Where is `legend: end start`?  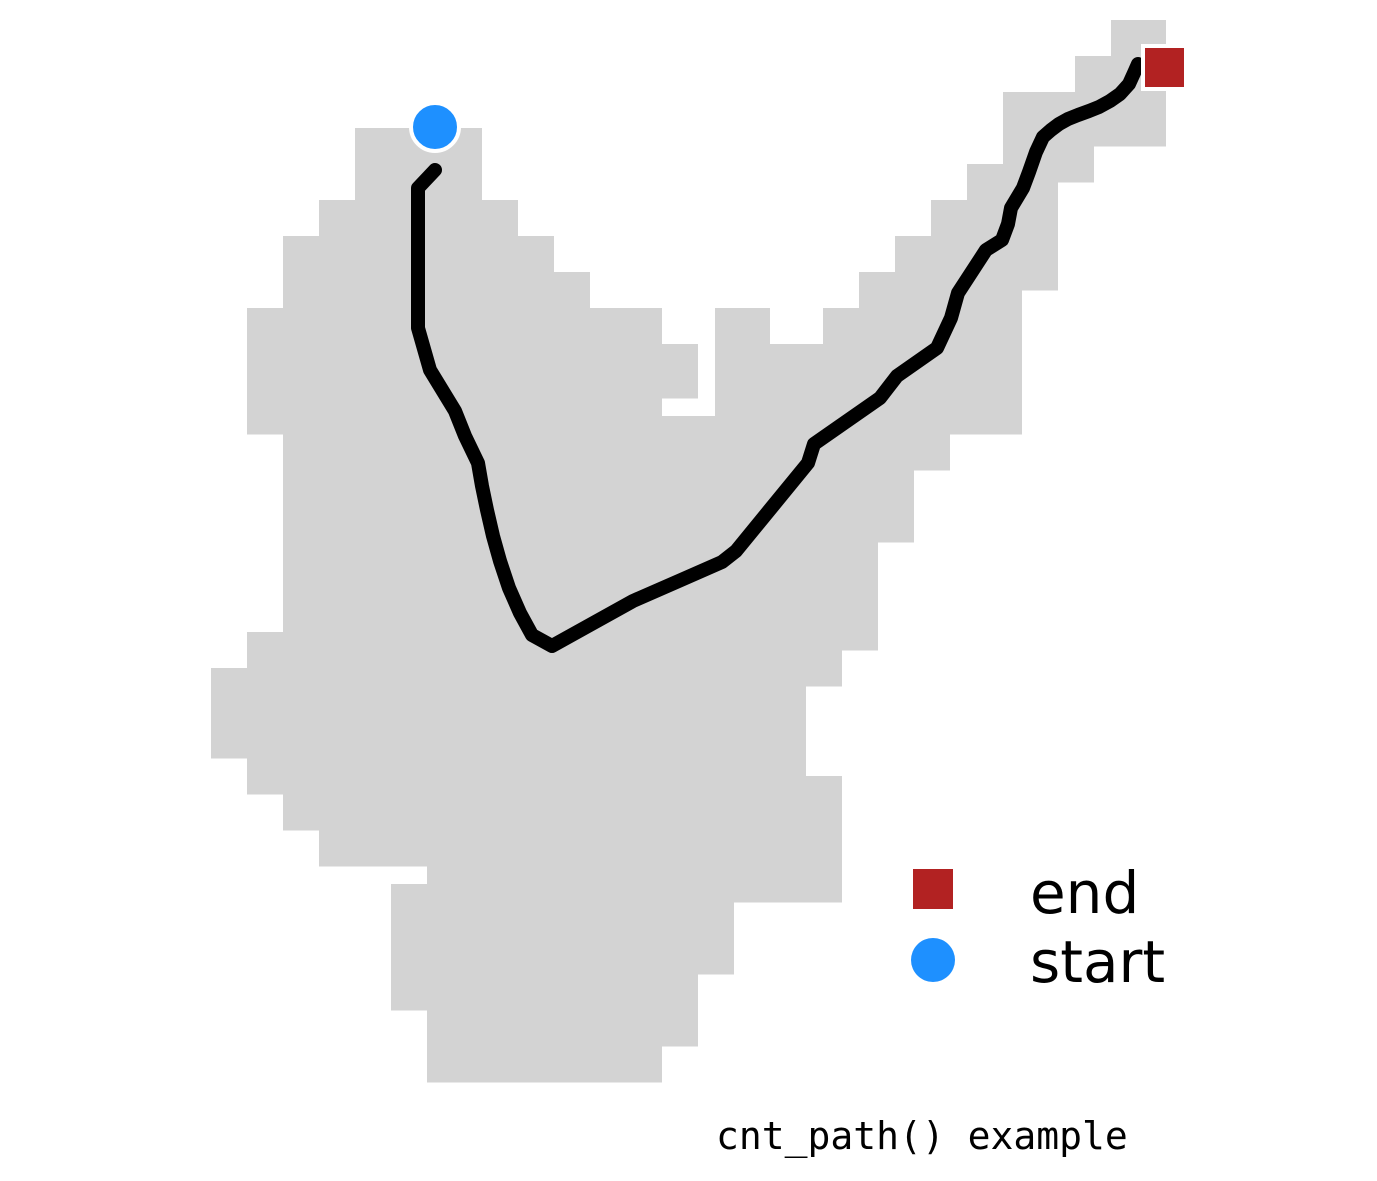 legend: end start is located at coordinates (1038, 927).